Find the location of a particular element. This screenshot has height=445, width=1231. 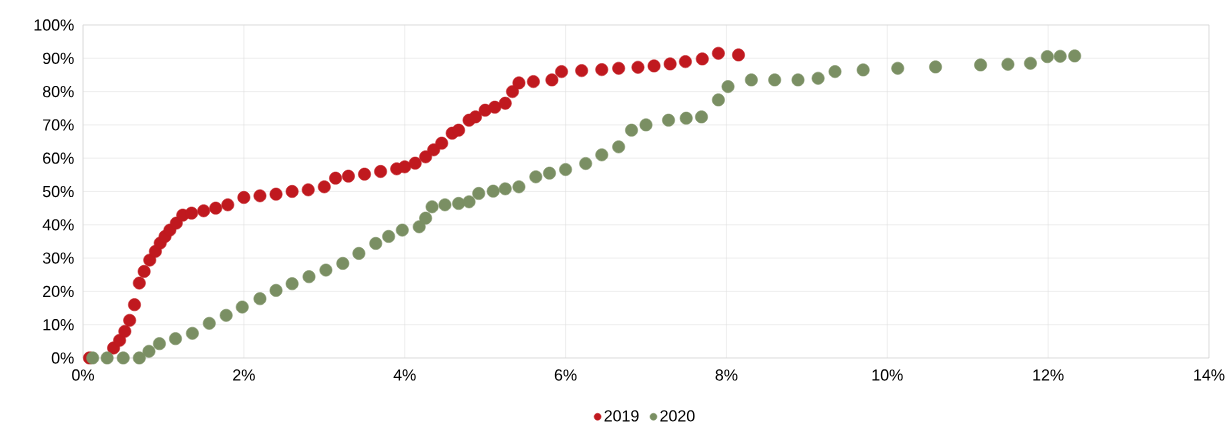

legend-label: 2019 is located at coordinates (621, 416).